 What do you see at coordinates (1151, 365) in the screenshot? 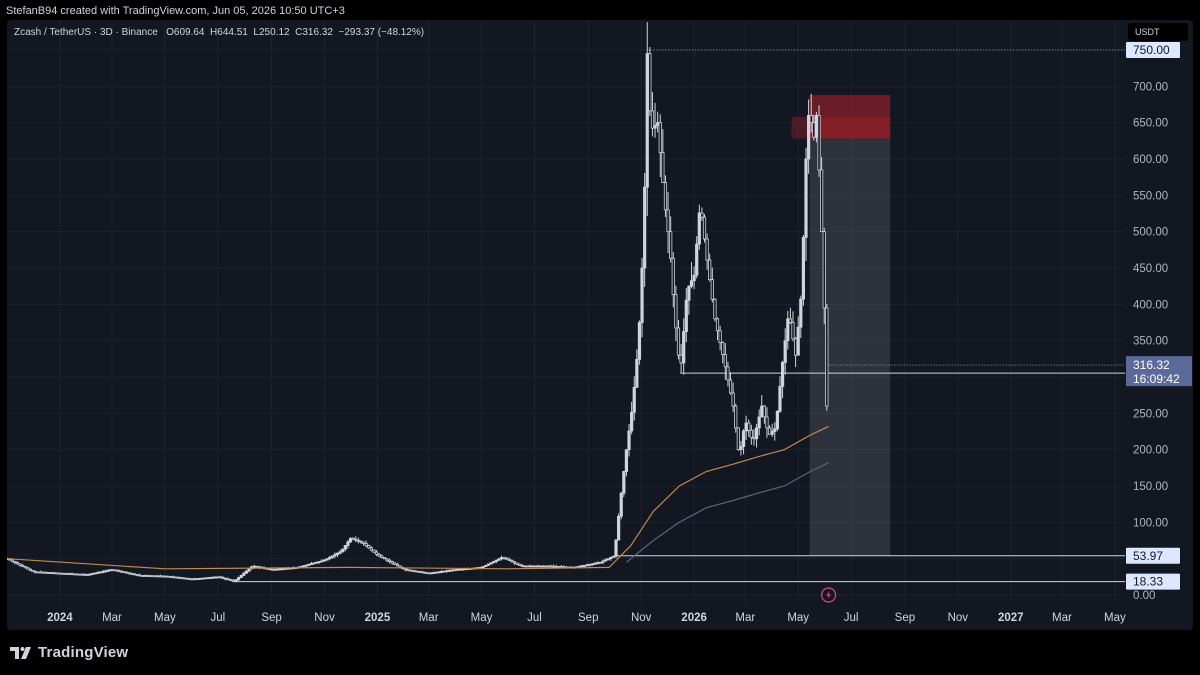
I see `current-price-label: 316.32` at bounding box center [1151, 365].